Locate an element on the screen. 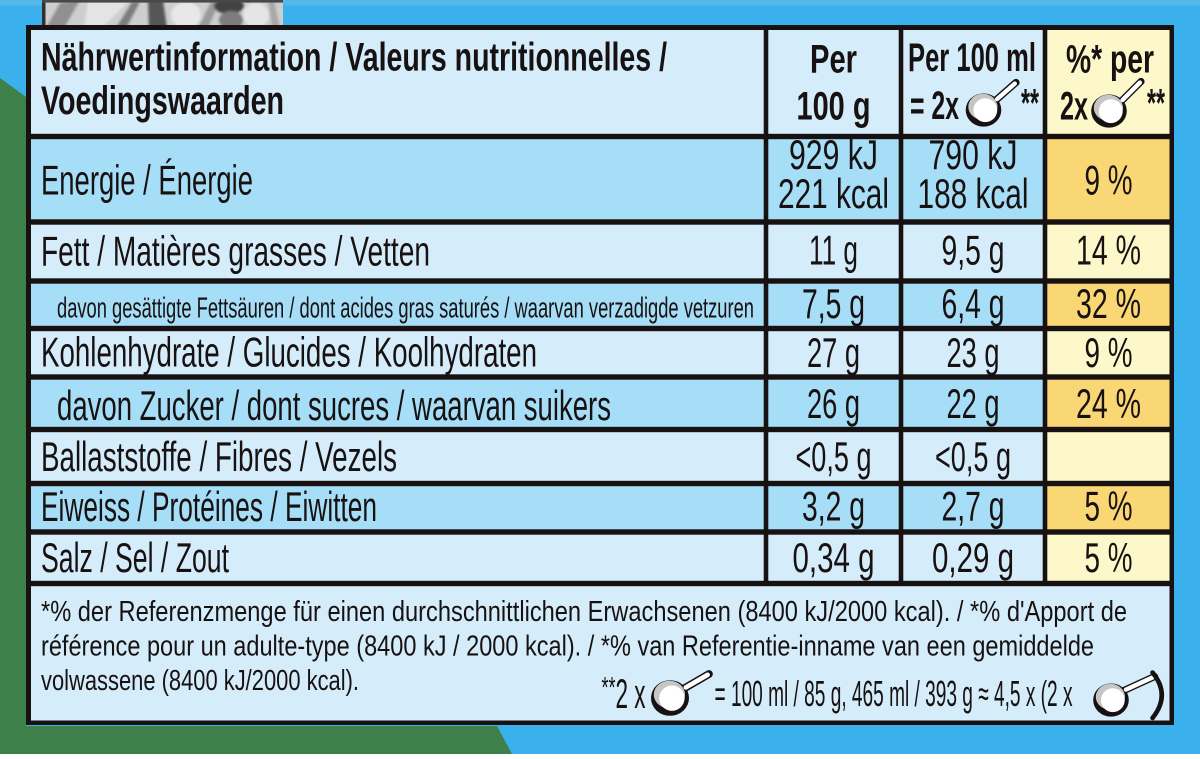 Image resolution: width=1200 pixels, height=759 pixels. svg-text: Per is located at coordinates (833, 60).